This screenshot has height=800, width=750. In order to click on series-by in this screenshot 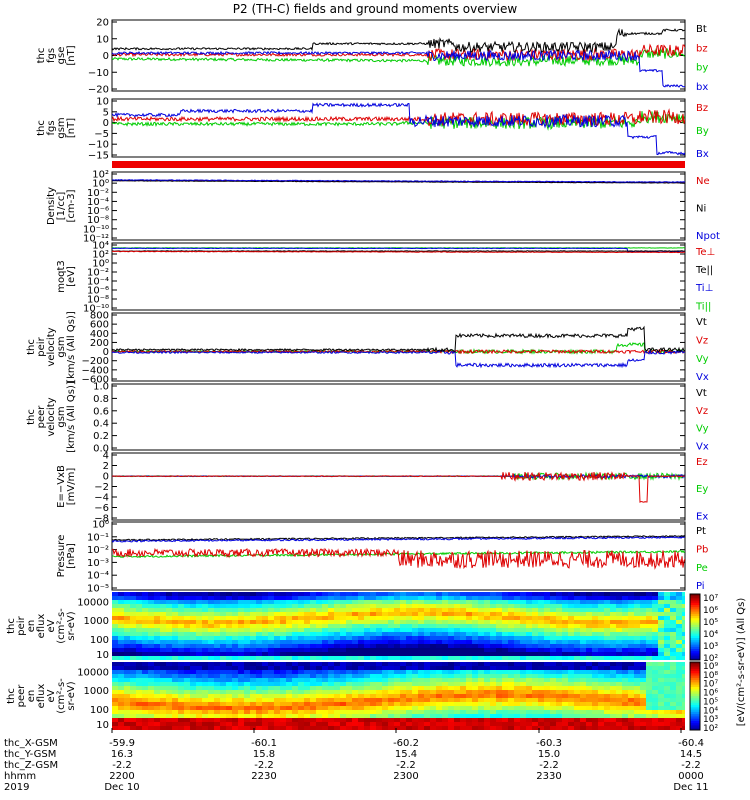, I will do `click(398, 57)`.